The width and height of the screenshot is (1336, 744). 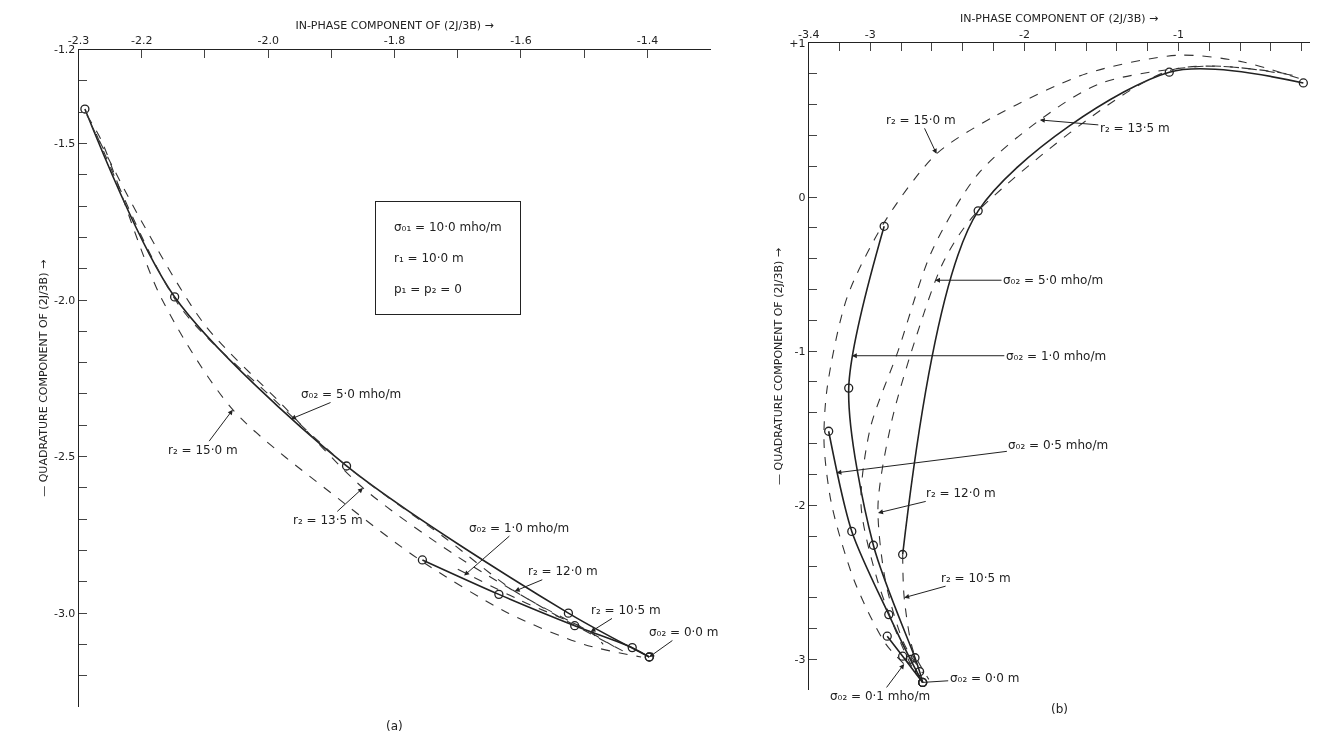 I want to click on annotation: σ₀₂ = 0·5 mho/m, so click(x=1058, y=445).